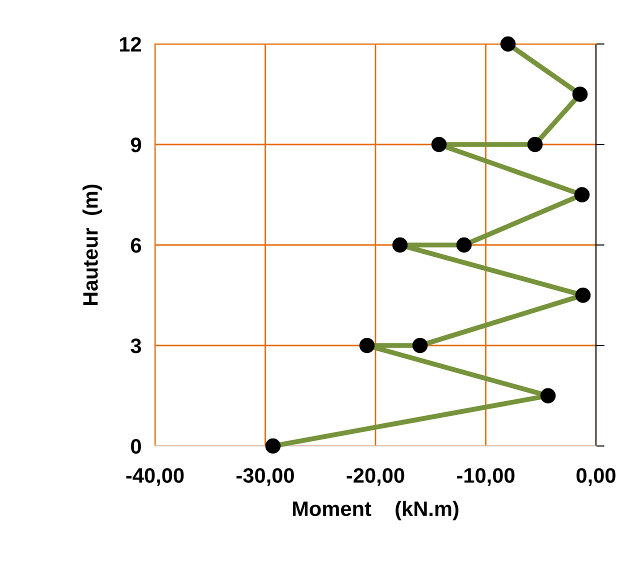 Image resolution: width=641 pixels, height=578 pixels. I want to click on x-tick-label: 0,00, so click(596, 477).